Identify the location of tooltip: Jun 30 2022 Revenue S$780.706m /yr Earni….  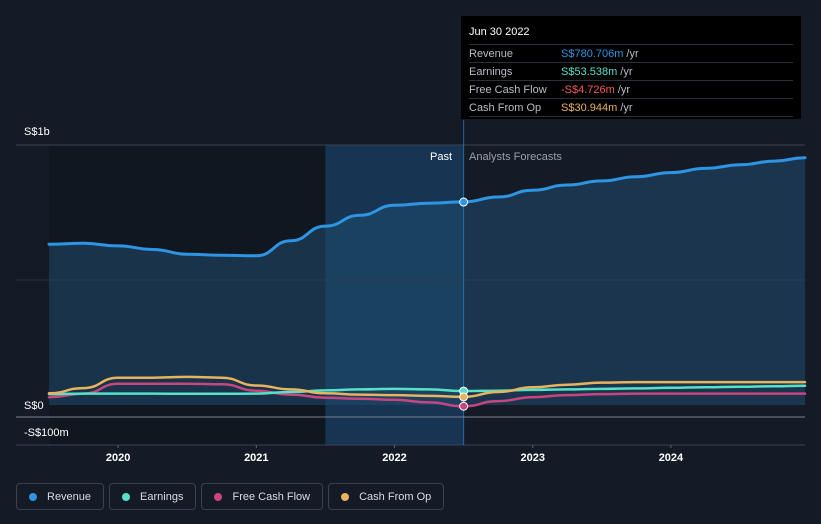
(631, 67).